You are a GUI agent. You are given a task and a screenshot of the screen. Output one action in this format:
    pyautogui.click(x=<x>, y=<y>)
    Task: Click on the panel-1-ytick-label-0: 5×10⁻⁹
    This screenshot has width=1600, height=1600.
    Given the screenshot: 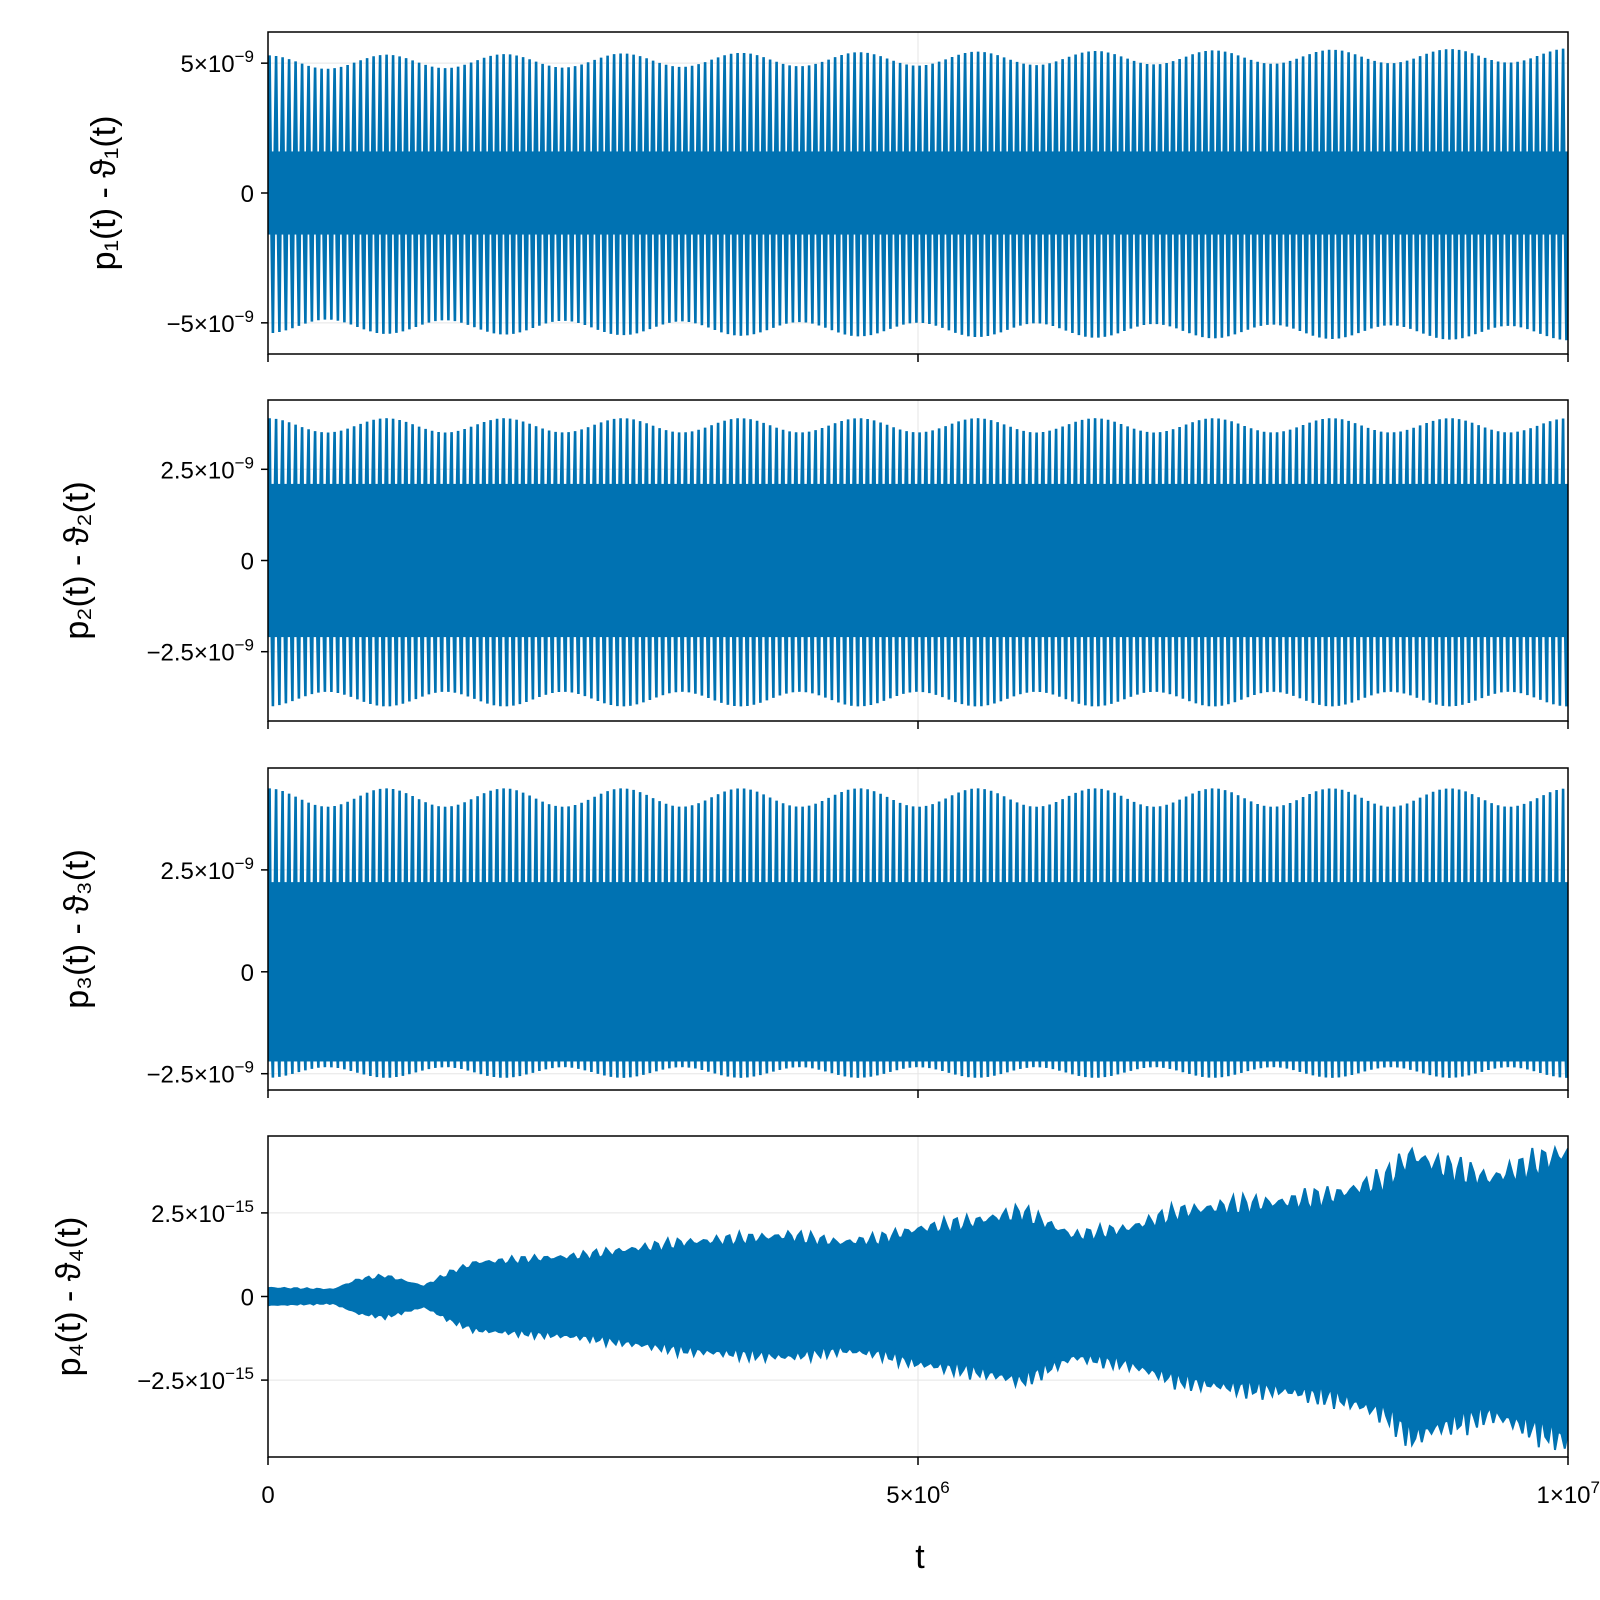 What is the action you would take?
    pyautogui.click(x=217, y=62)
    